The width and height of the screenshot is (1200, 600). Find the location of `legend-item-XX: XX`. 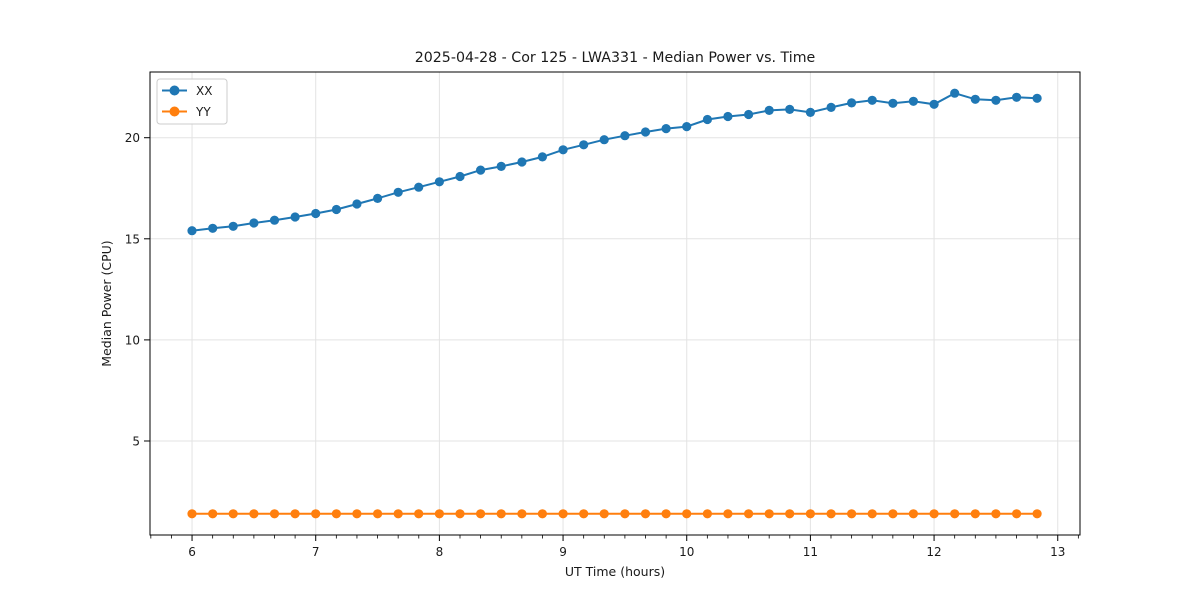

legend-item-XX: XX is located at coordinates (187, 91).